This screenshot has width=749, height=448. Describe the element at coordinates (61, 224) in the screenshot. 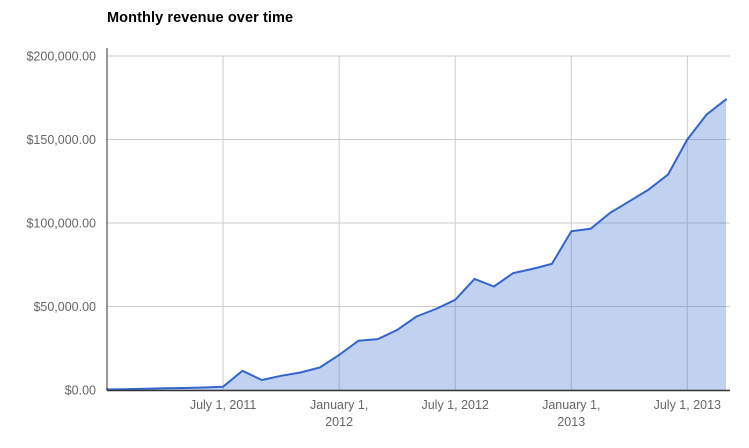

I see `y-tick-label: $100,000.00` at that location.